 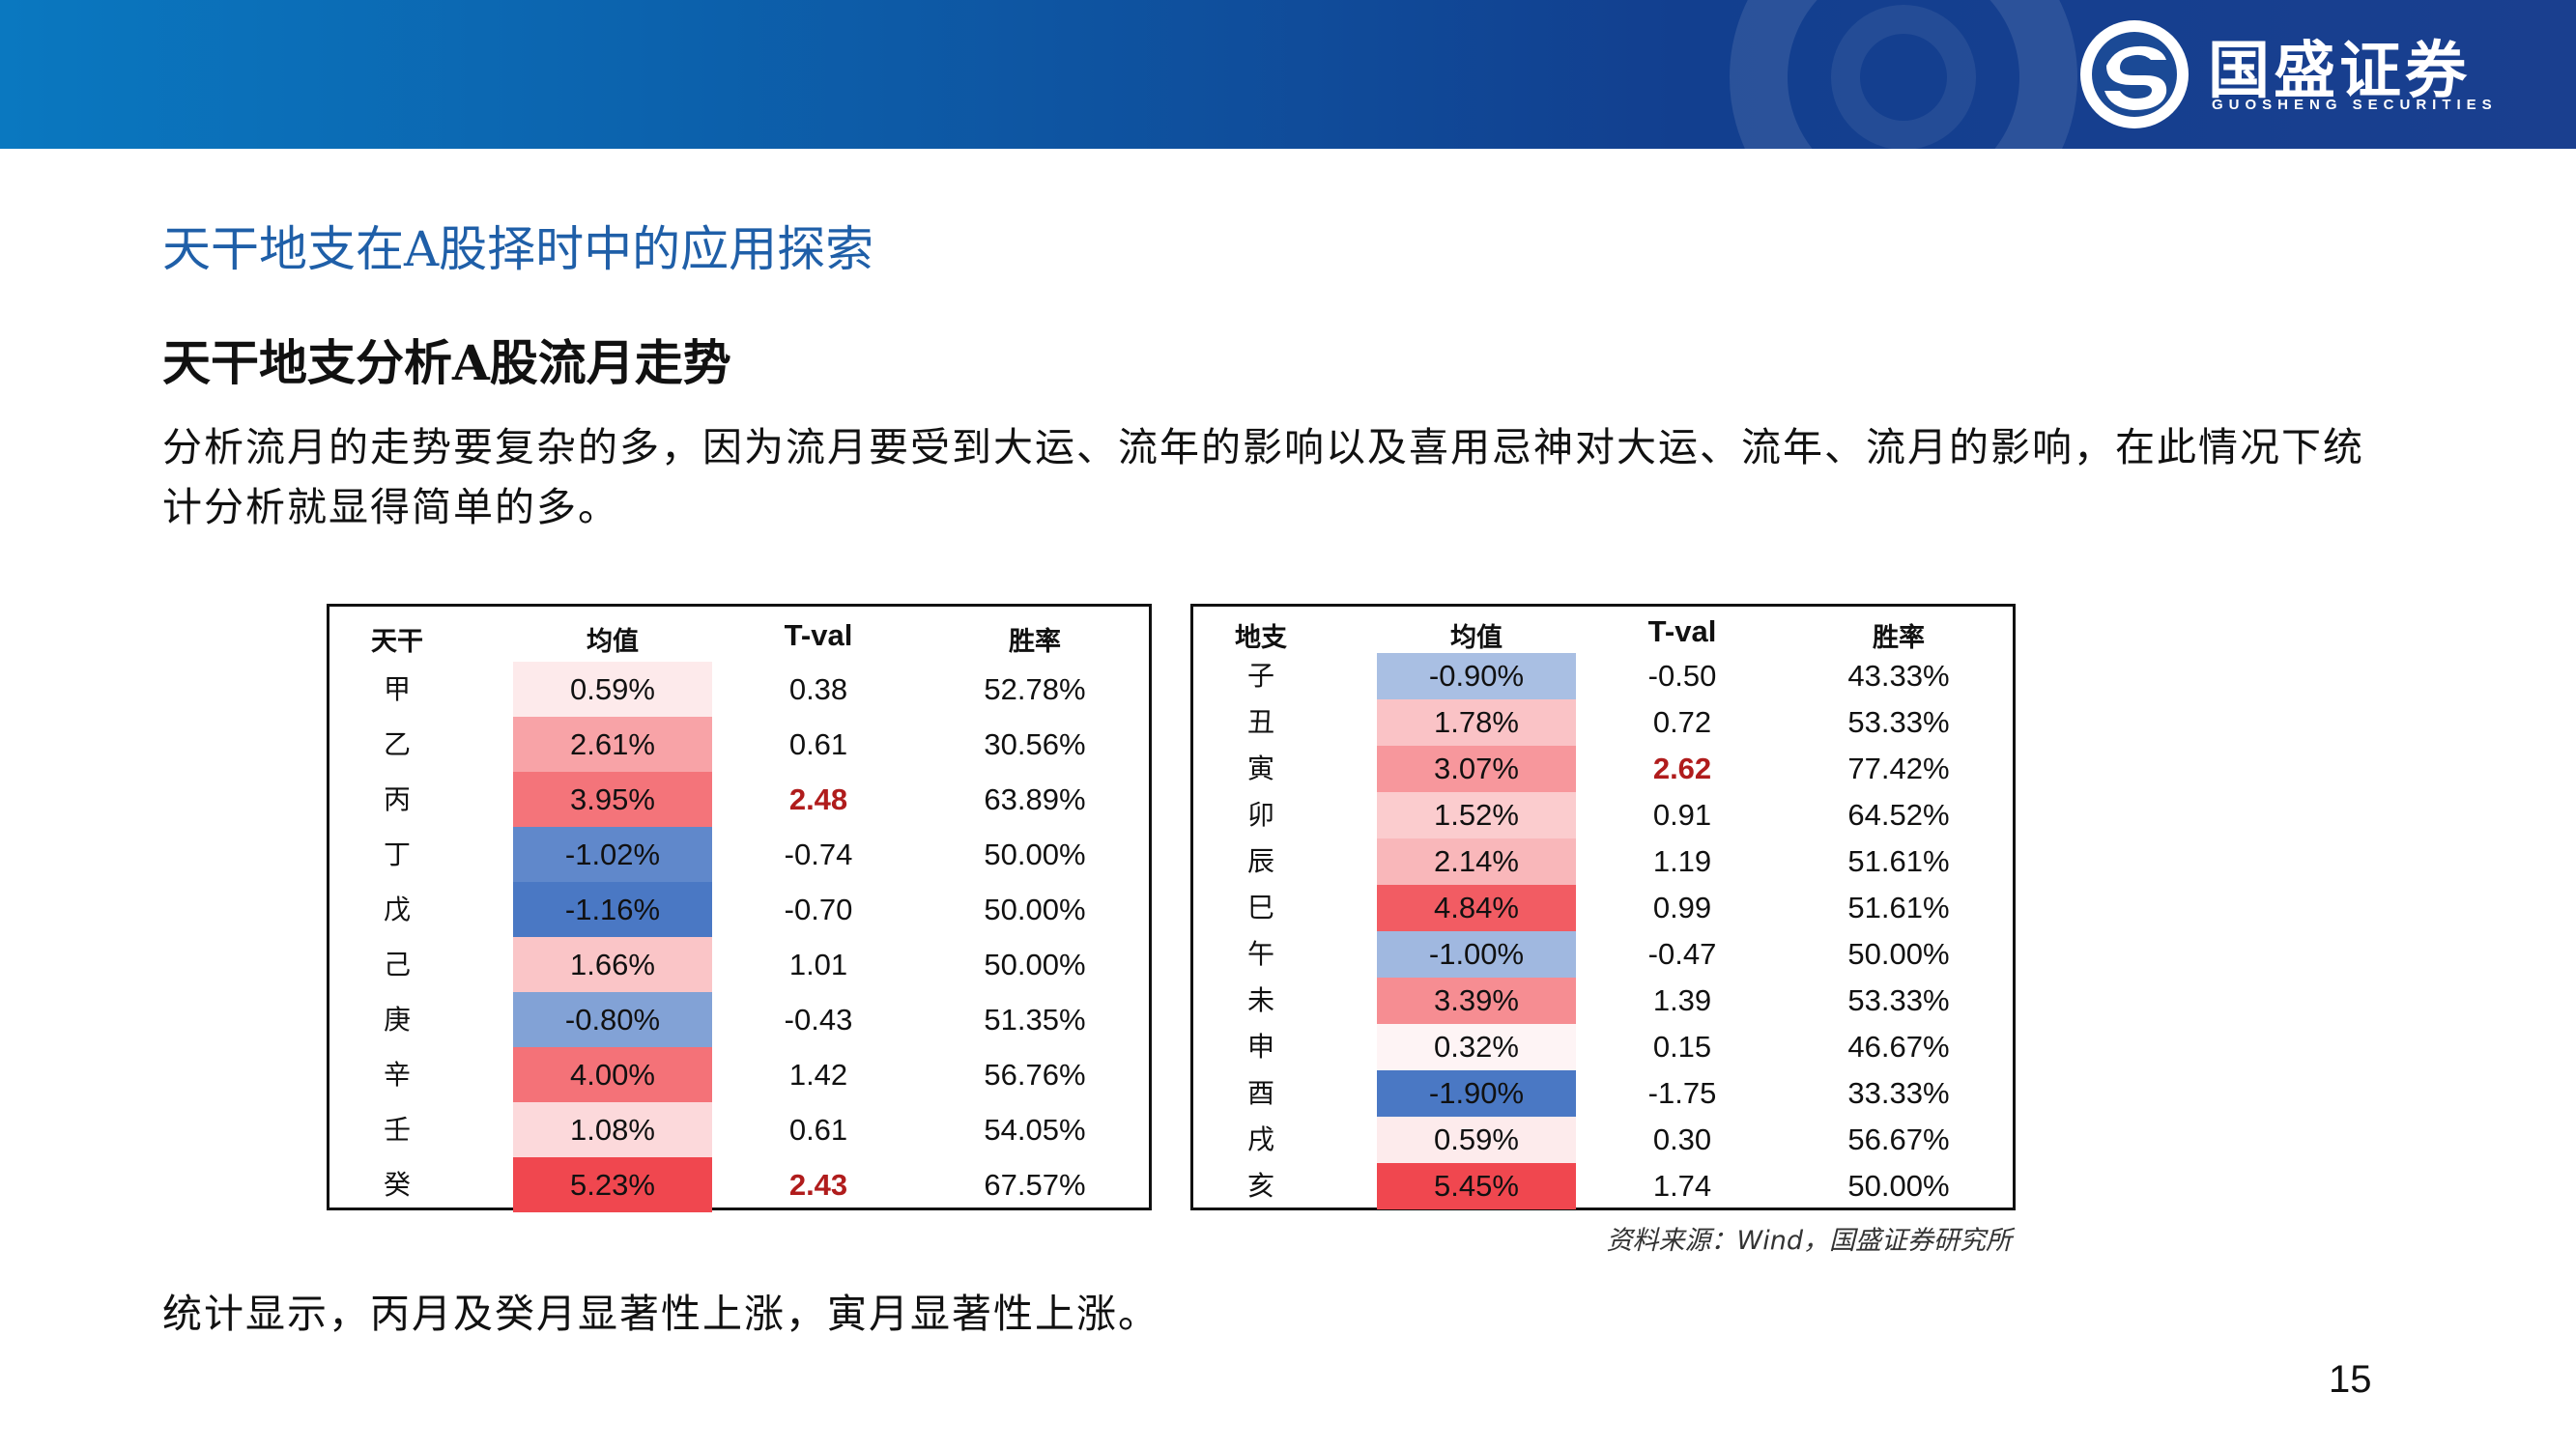 What do you see at coordinates (1035, 1185) in the screenshot?
I see `winrate-value: 67.57%` at bounding box center [1035, 1185].